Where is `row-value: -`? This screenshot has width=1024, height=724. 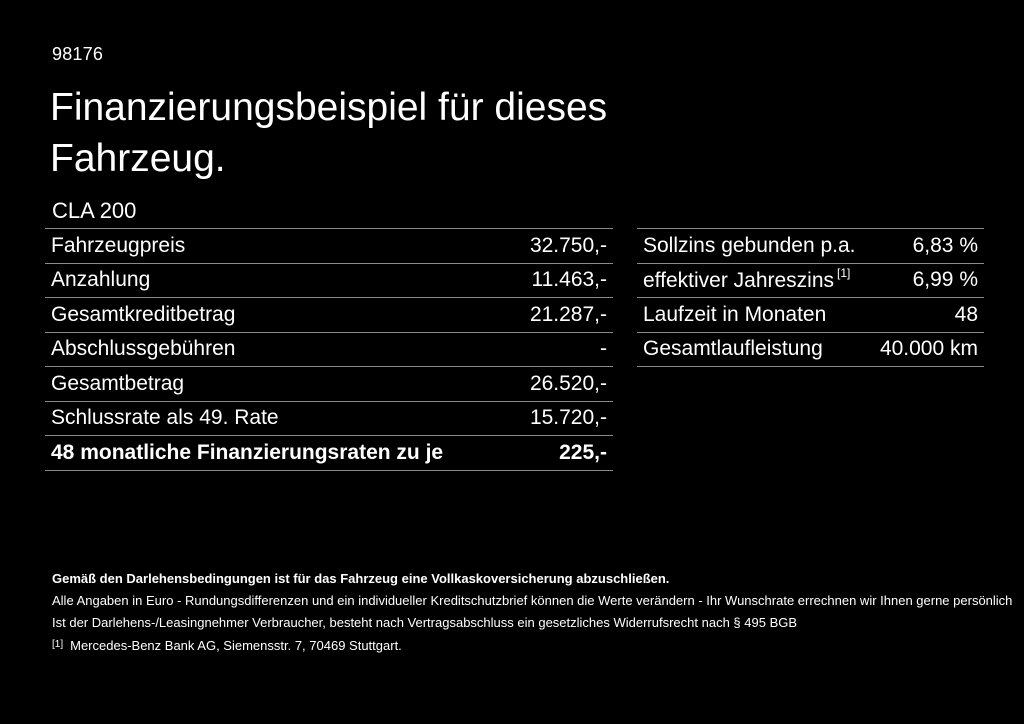 row-value: - is located at coordinates (603, 349).